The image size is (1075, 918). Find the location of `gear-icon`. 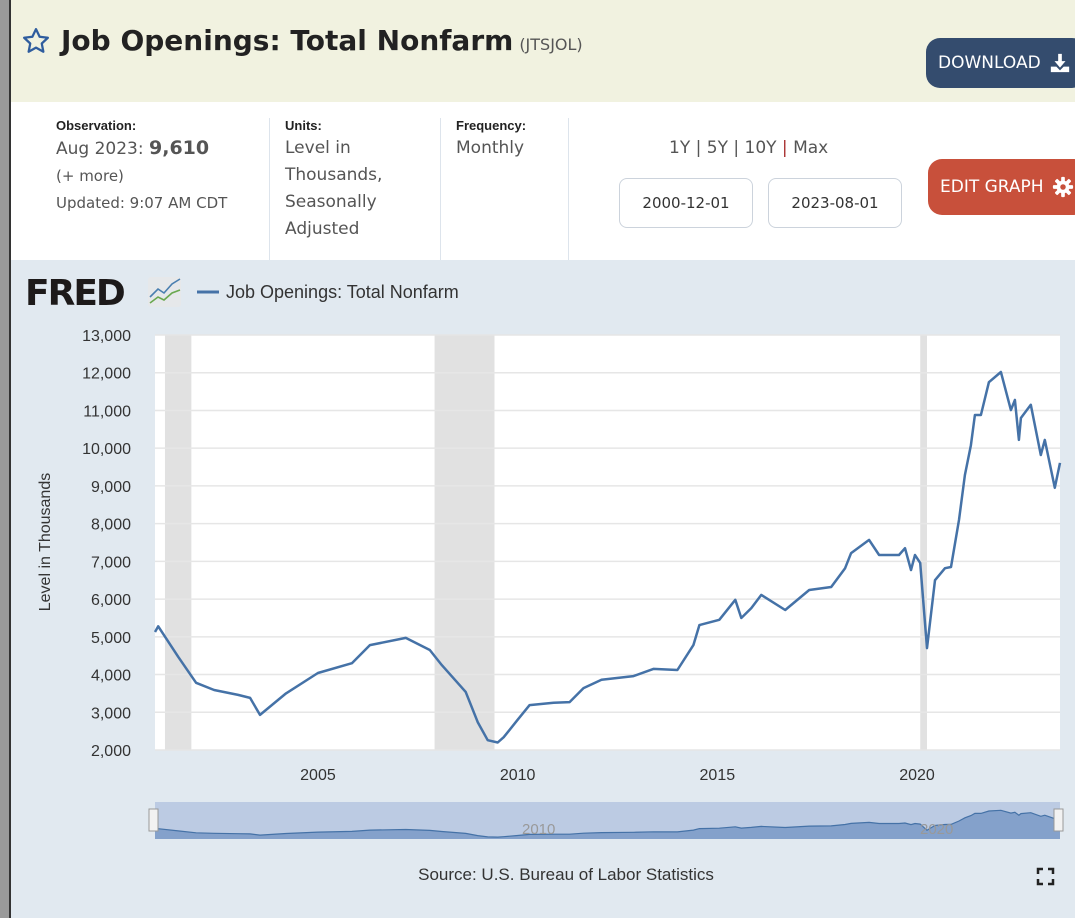

gear-icon is located at coordinates (1062, 187).